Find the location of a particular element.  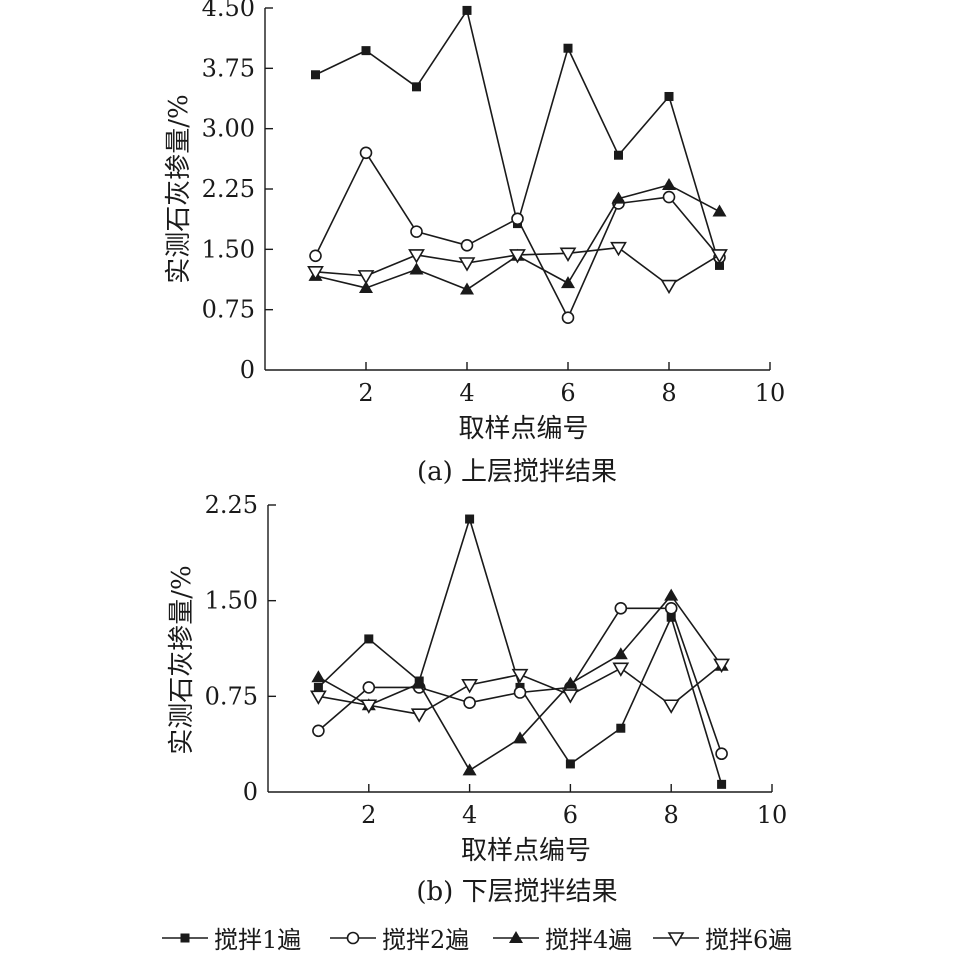

legend-item: 搅拌2遍 is located at coordinates (399, 940).